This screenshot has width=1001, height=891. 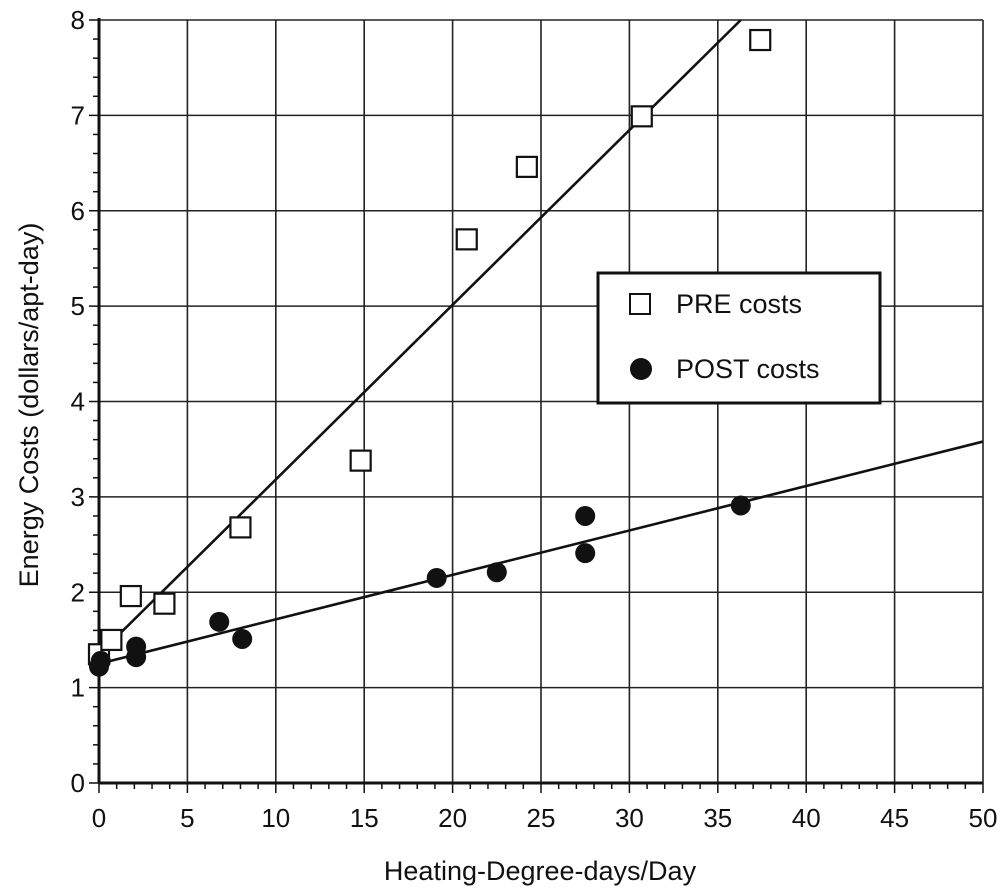 What do you see at coordinates (99, 818) in the screenshot?
I see `x-tick-label: 0` at bounding box center [99, 818].